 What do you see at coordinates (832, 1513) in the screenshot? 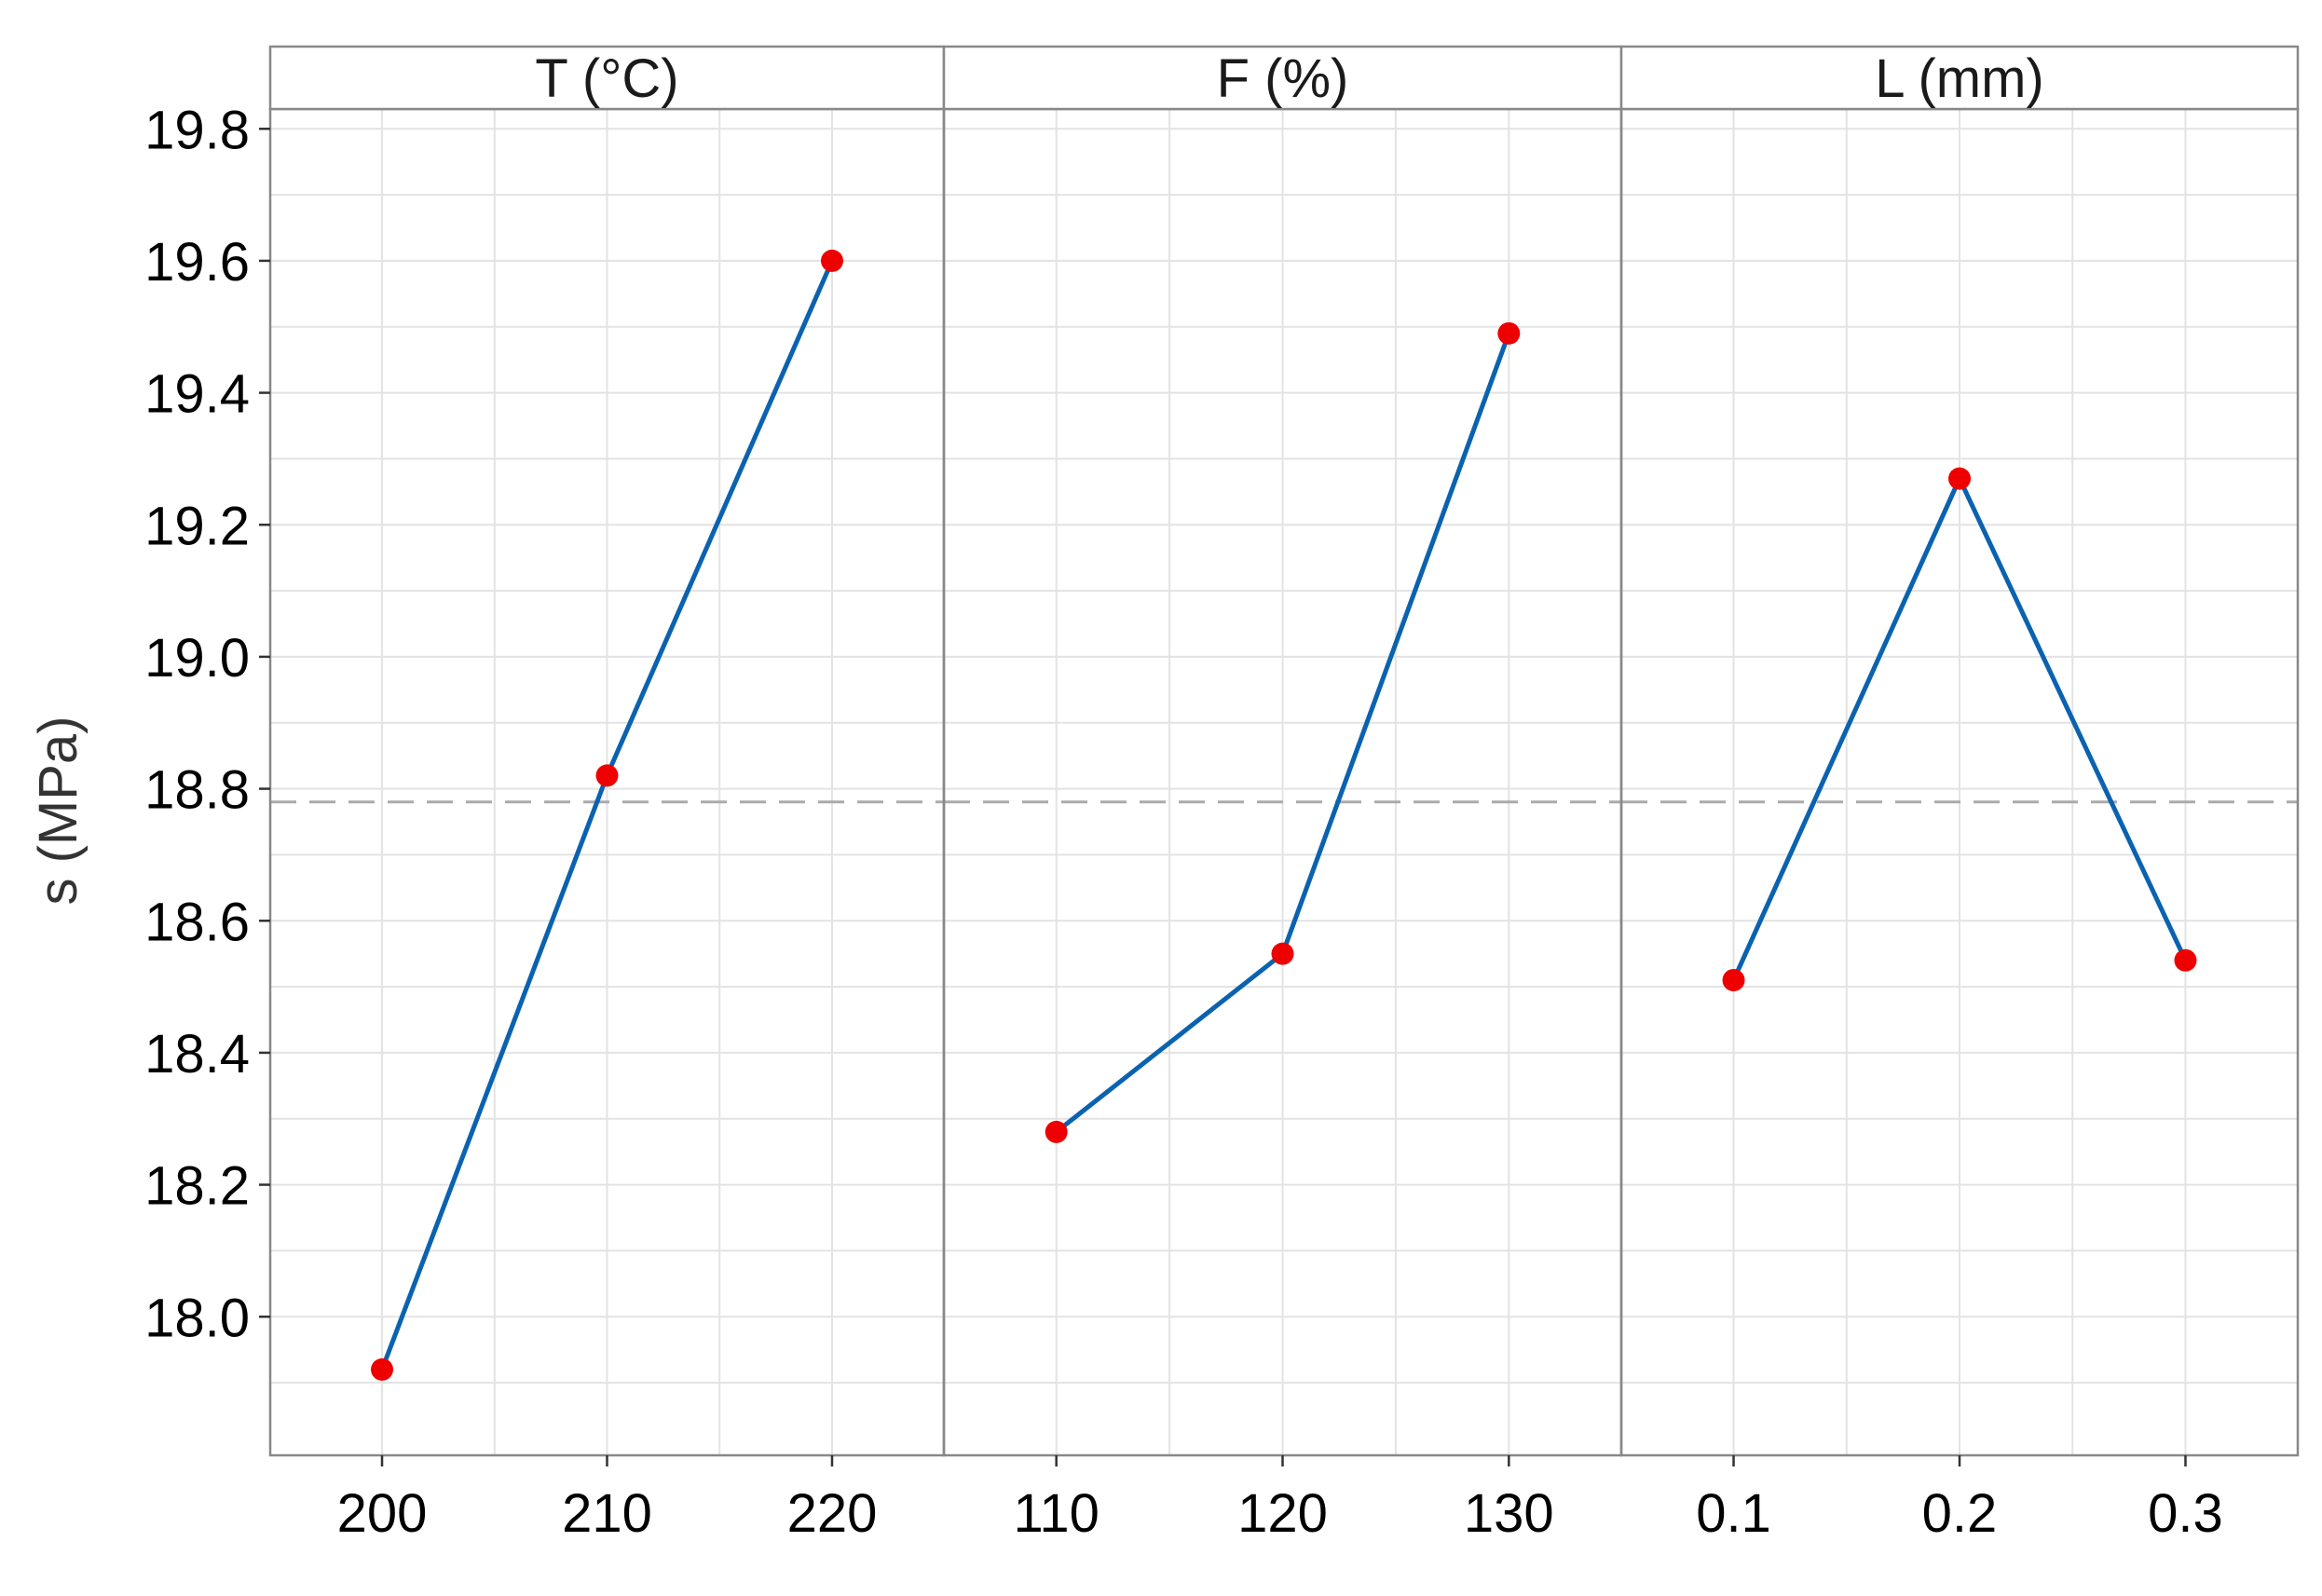
I see `x-tick-label: 220` at bounding box center [832, 1513].